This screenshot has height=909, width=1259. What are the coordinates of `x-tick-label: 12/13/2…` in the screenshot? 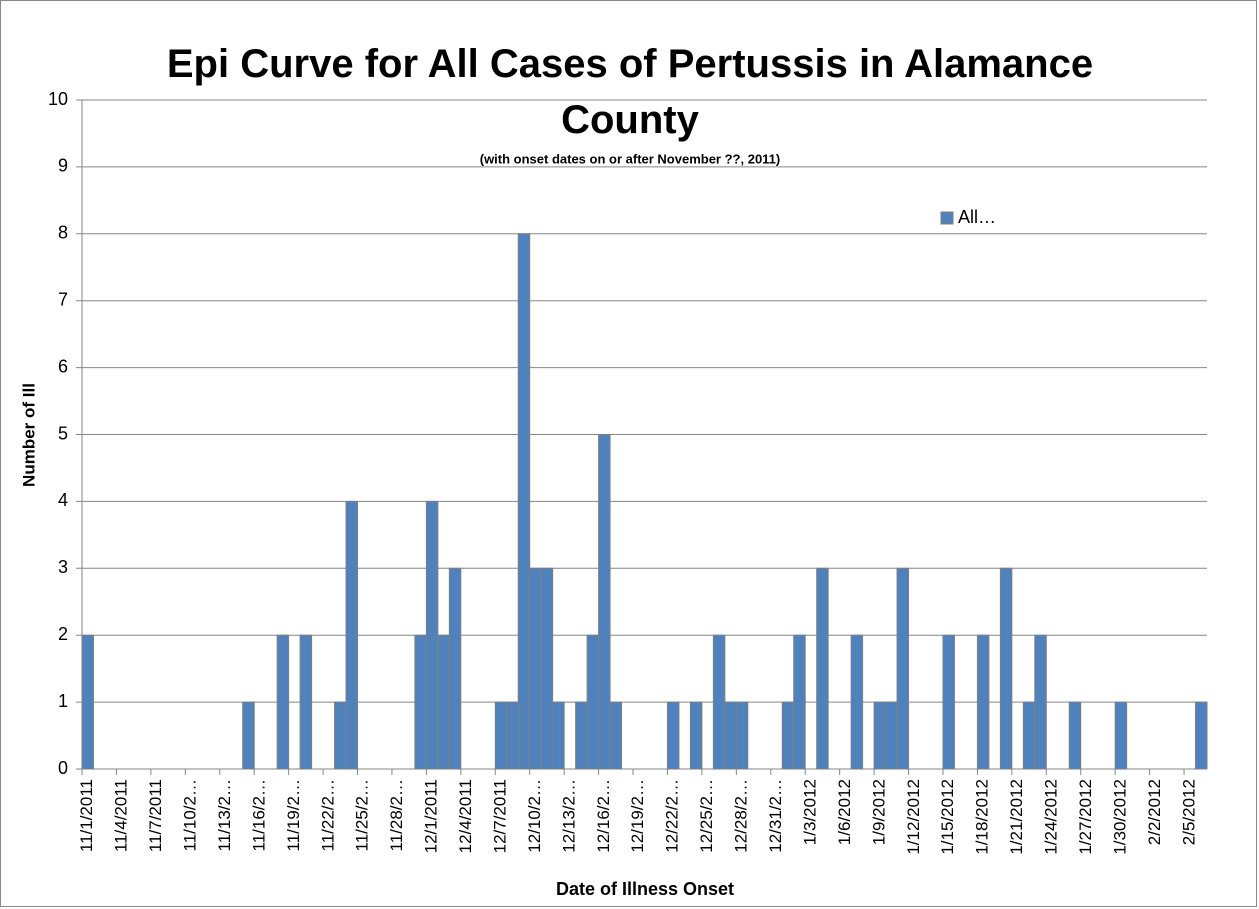 It's located at (568, 816).